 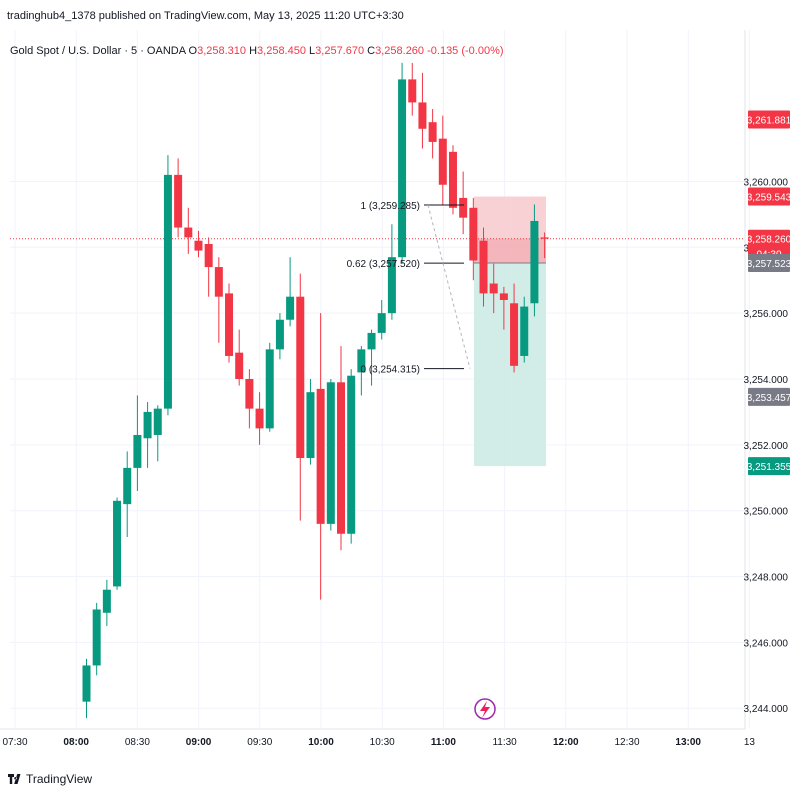 I want to click on open-value: 3,258.310, so click(x=222, y=51).